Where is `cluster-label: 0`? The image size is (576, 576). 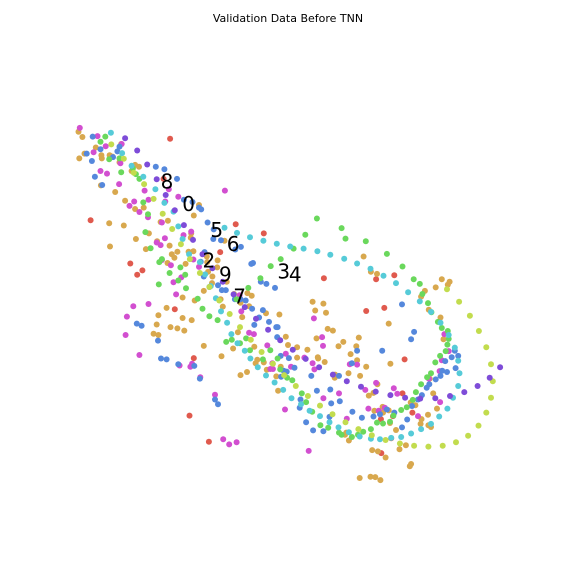 cluster-label: 0 is located at coordinates (188, 204).